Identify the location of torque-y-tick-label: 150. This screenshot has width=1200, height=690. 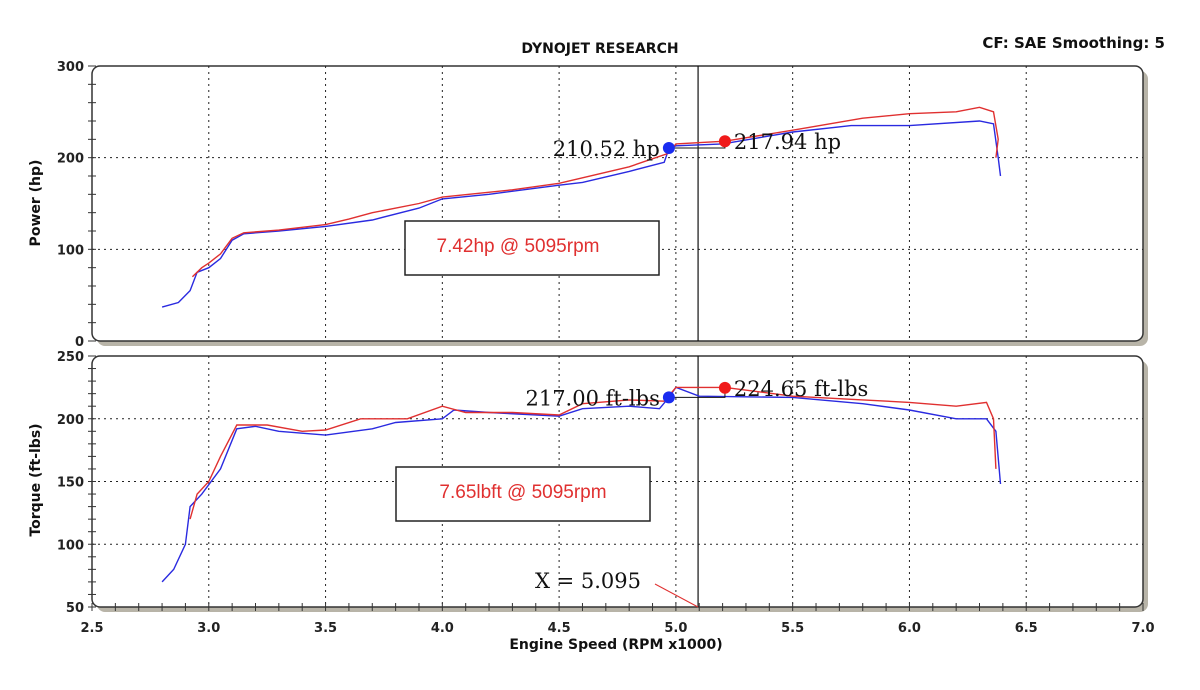
(70, 483).